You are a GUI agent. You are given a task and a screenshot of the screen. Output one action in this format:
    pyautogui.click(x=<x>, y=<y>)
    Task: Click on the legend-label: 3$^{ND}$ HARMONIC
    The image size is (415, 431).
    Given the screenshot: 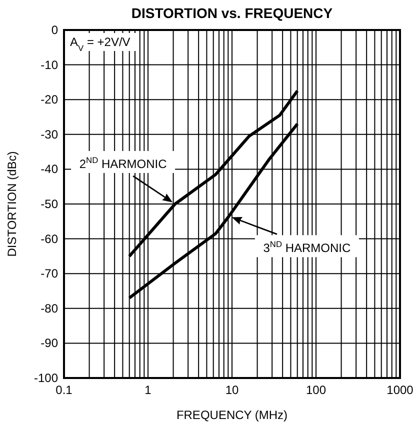 What is the action you would take?
    pyautogui.click(x=307, y=247)
    